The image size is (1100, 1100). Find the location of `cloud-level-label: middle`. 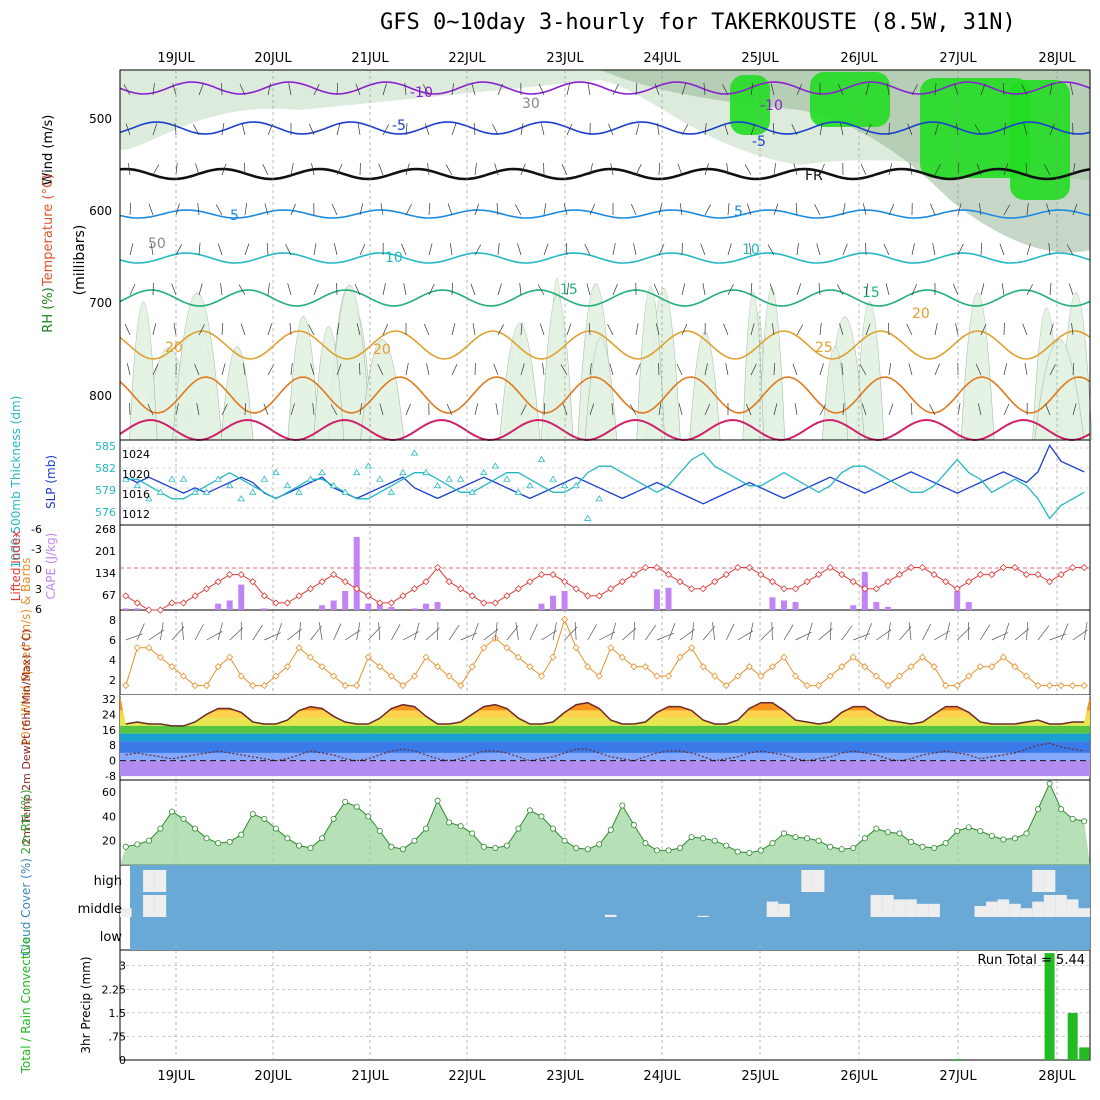

cloud-level-label: middle is located at coordinates (100, 909).